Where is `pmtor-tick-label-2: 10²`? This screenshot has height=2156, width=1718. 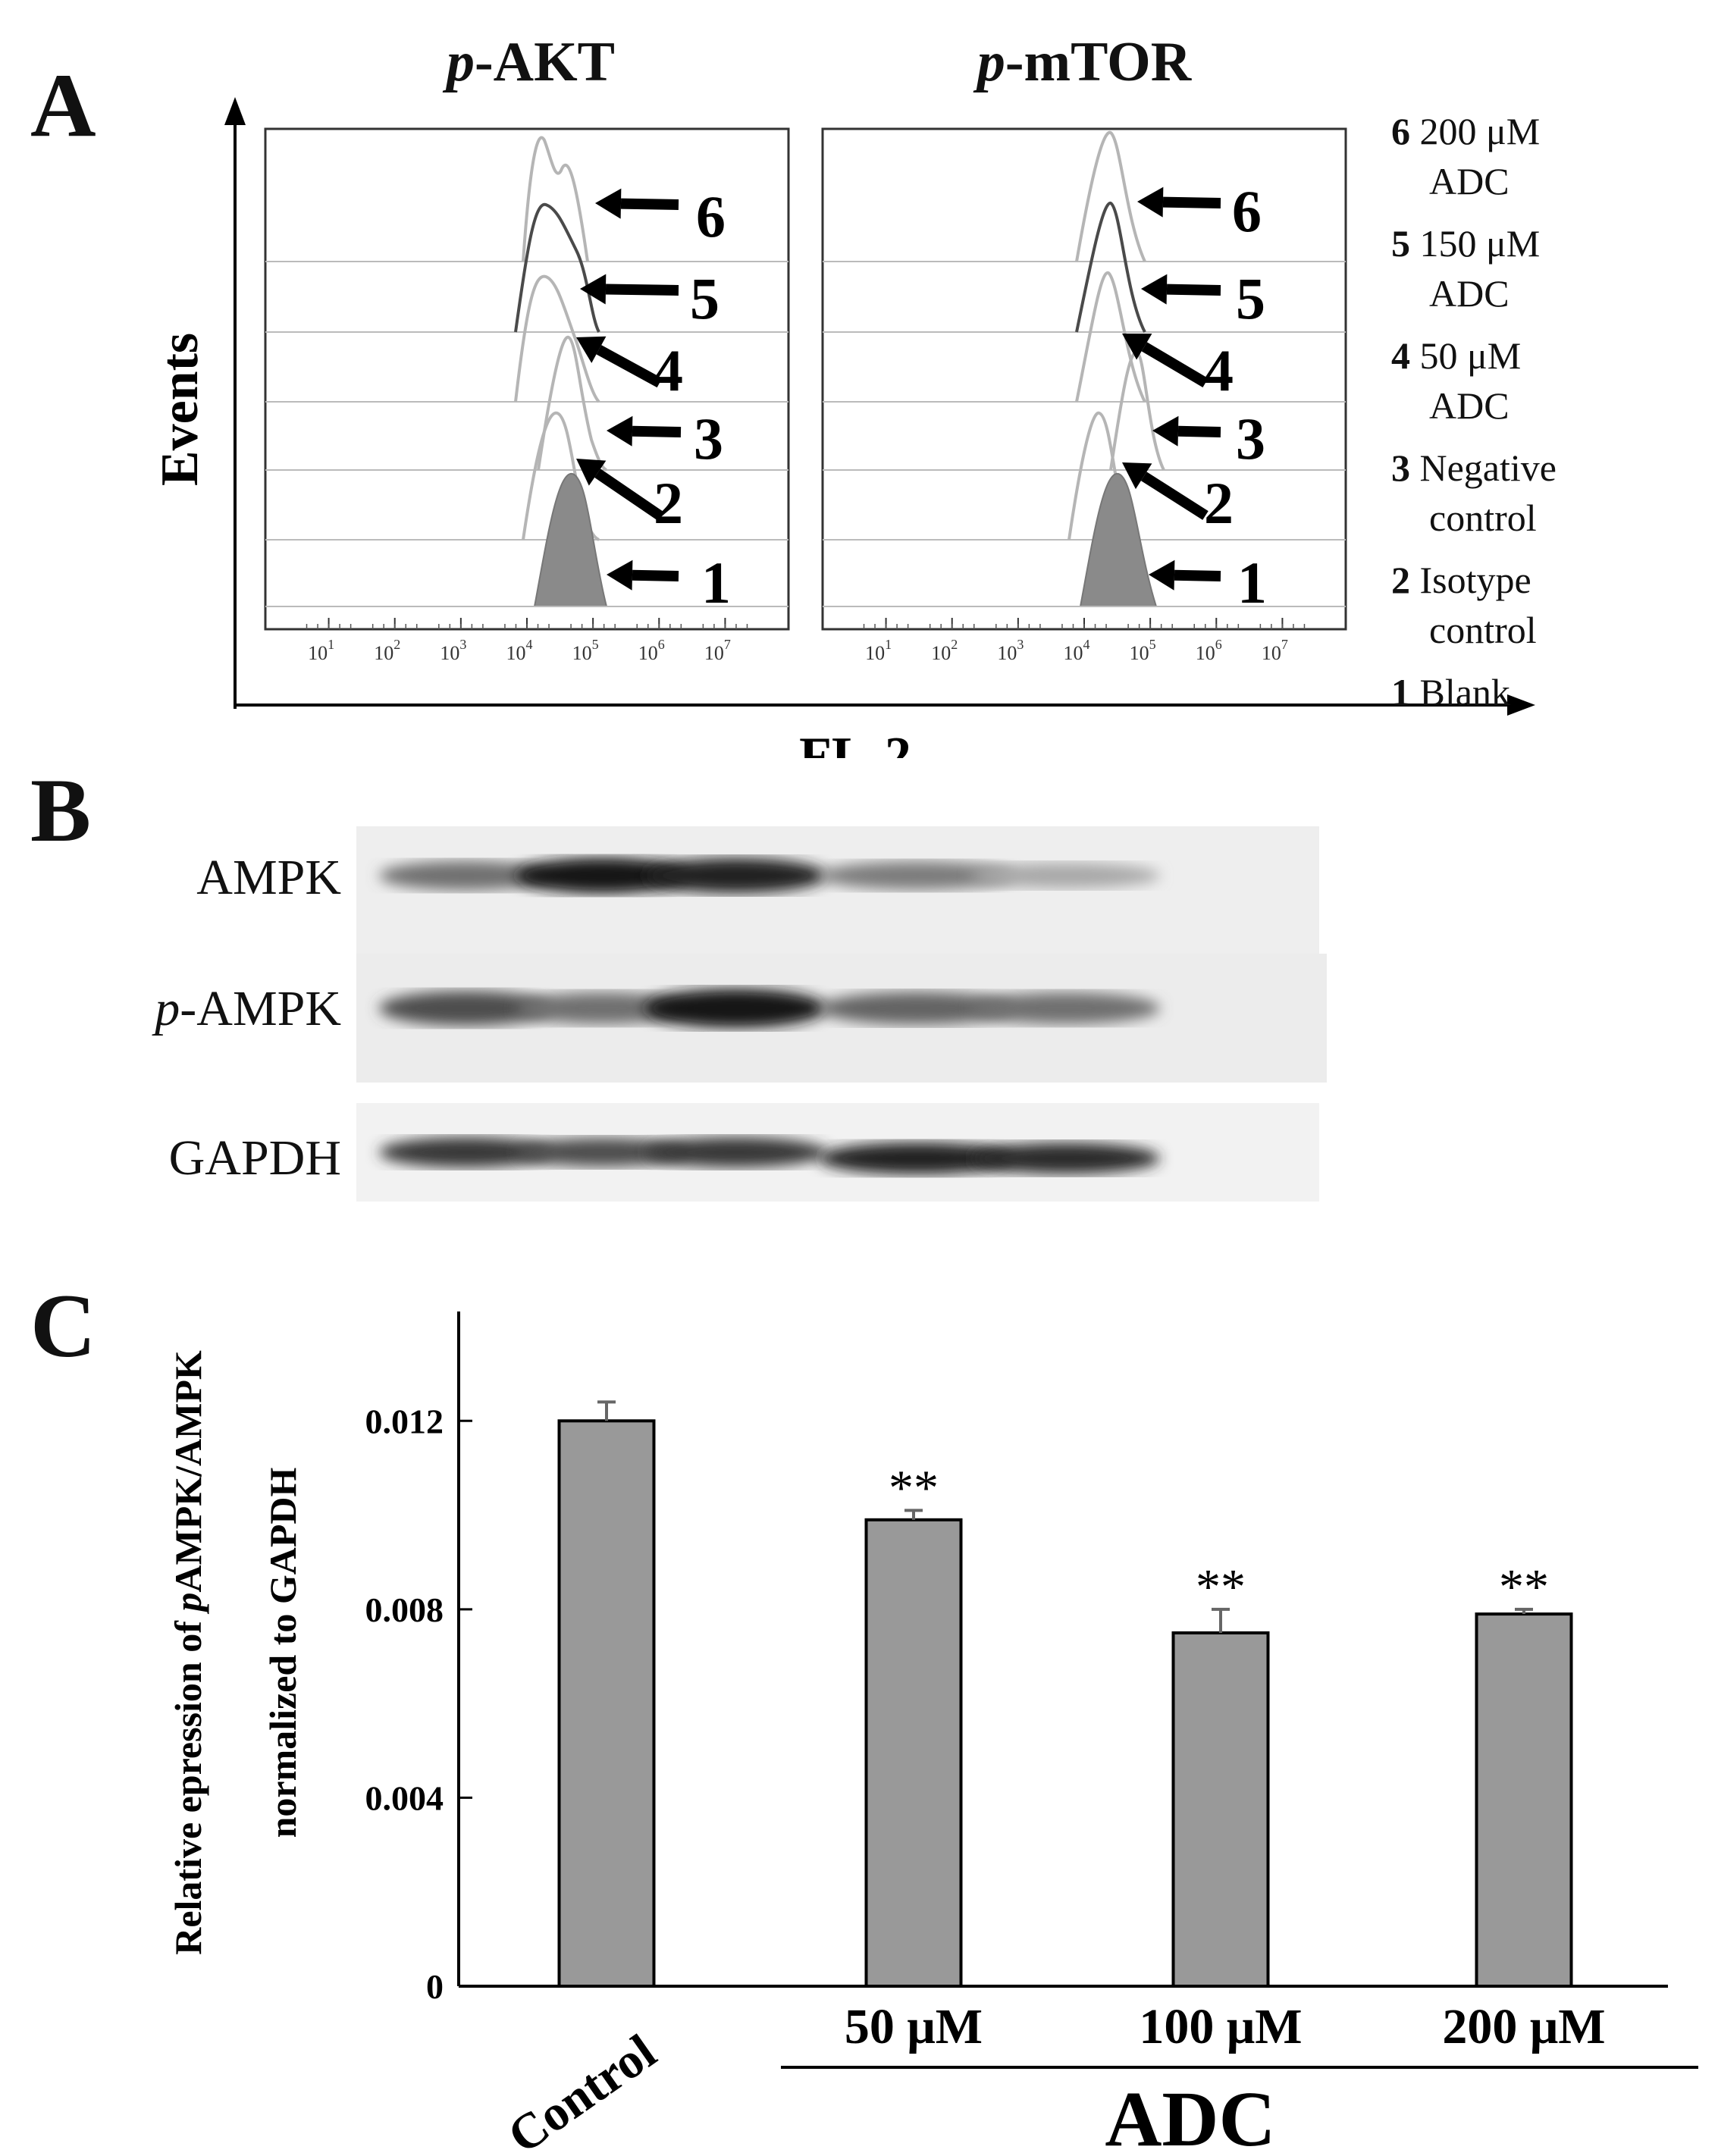
pmtor-tick-label-2: 10² is located at coordinates (944, 650).